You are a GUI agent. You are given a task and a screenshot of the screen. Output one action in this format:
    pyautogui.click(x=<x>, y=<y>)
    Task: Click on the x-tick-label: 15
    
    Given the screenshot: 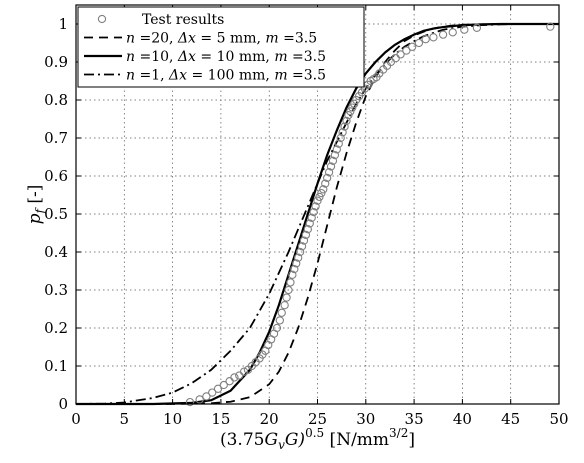 What is the action you would take?
    pyautogui.click(x=220, y=419)
    